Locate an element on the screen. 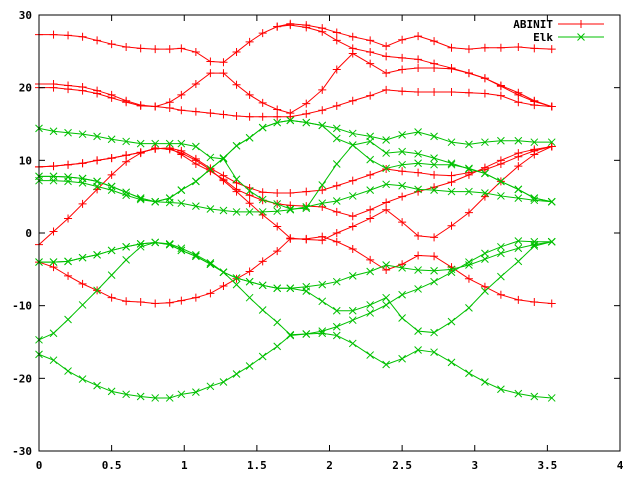 Image resolution: width=640 pixels, height=480 pixels. legend-marker-icon is located at coordinates (581, 24).